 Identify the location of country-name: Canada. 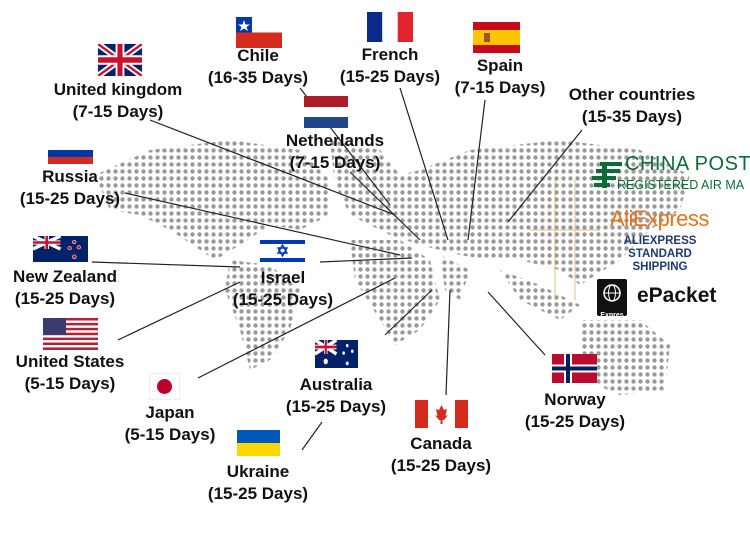
(441, 443).